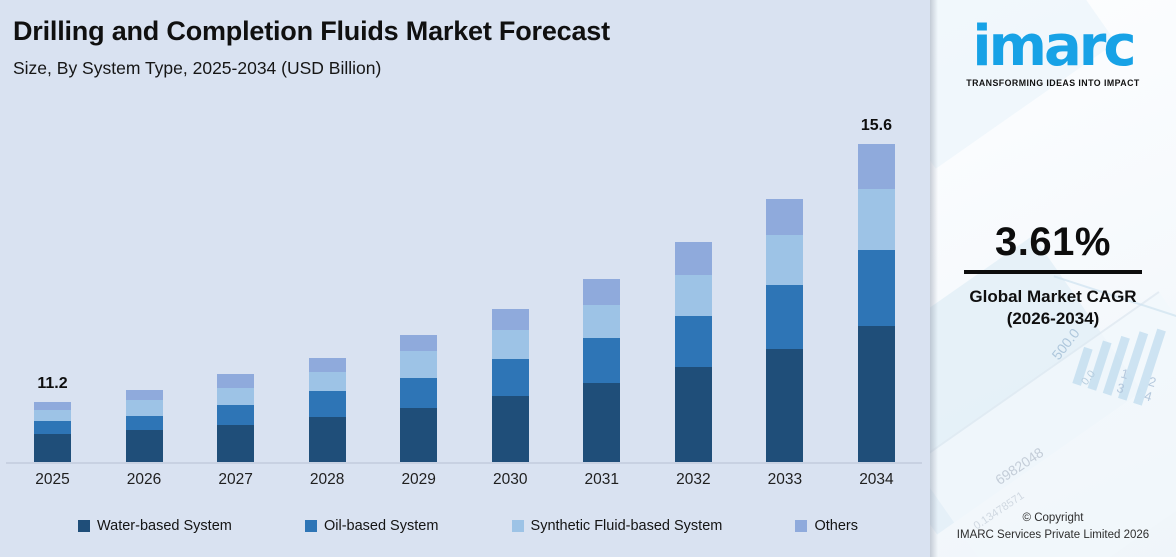  What do you see at coordinates (693, 479) in the screenshot?
I see `x-axis-label-2032: 2032` at bounding box center [693, 479].